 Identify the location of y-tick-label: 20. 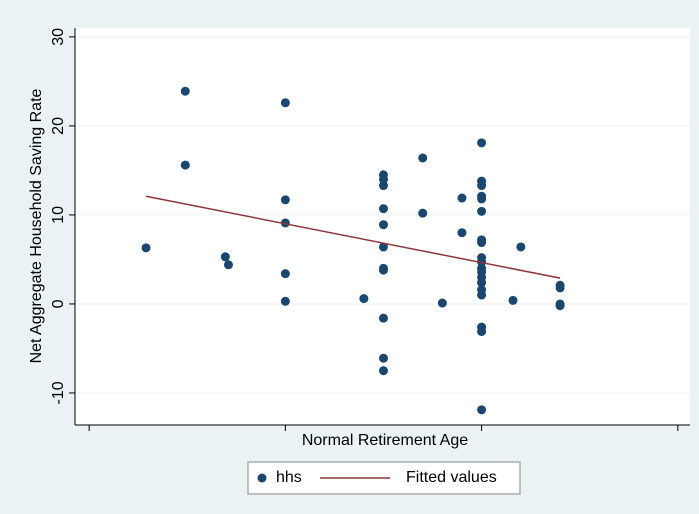
(58, 126).